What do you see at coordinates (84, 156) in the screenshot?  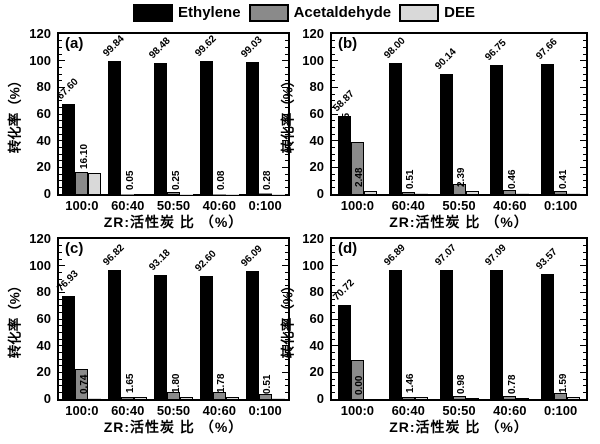 I see `bar-value-label: 16.10` at bounding box center [84, 156].